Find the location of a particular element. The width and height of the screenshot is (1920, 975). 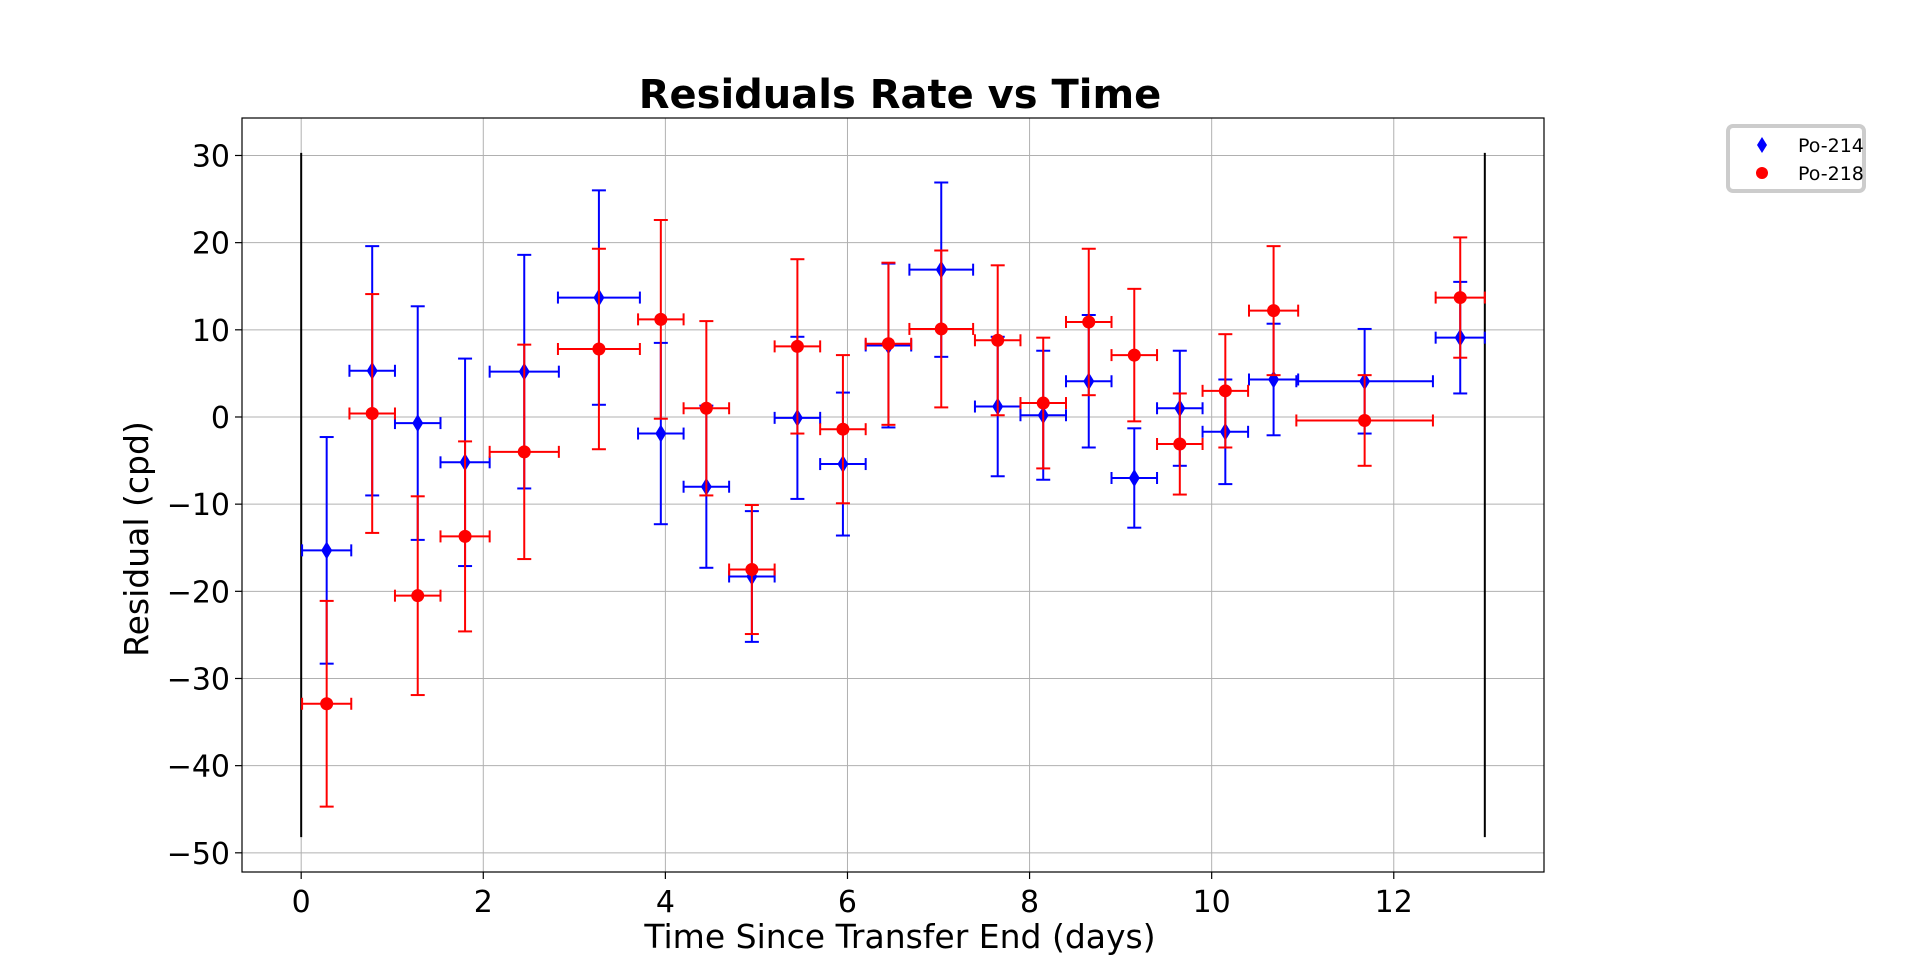

y-axis-label: Residual (cpd) is located at coordinates (136, 539).